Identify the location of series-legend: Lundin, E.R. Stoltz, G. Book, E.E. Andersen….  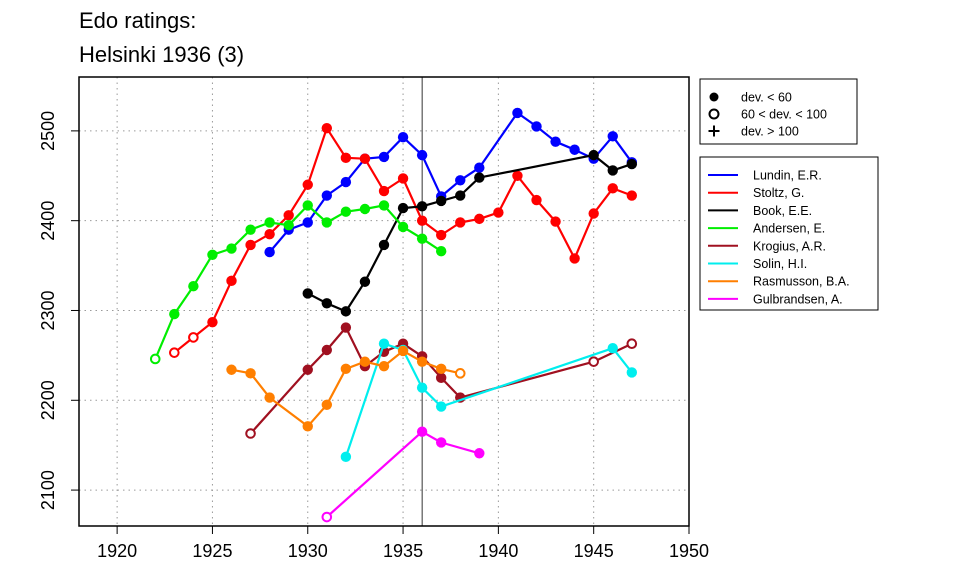
(789, 233).